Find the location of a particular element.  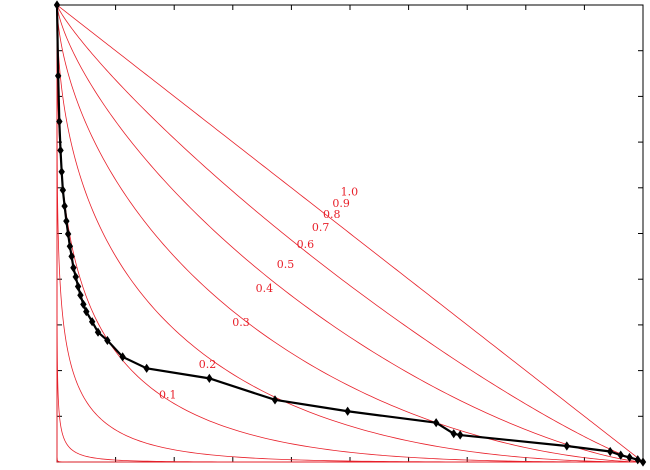

contour-label-0.1: 0.1 is located at coordinates (168, 394).